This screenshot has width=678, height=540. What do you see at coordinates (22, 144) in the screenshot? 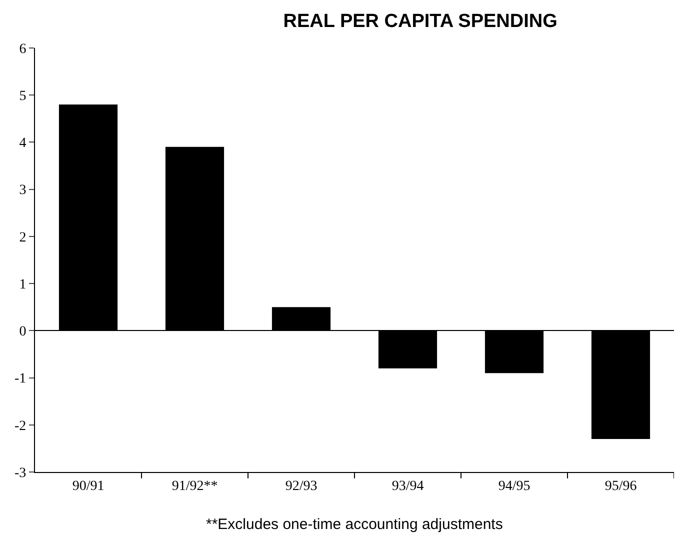
I see `y-tick-label: 4` at bounding box center [22, 144].